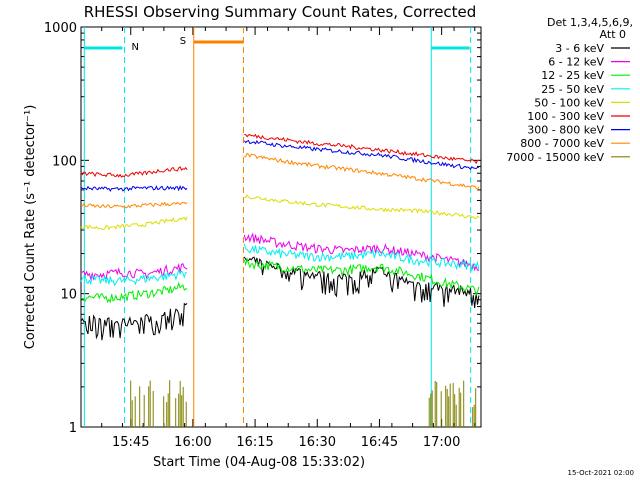  I want to click on y-tick-label: 1, so click(73, 428).